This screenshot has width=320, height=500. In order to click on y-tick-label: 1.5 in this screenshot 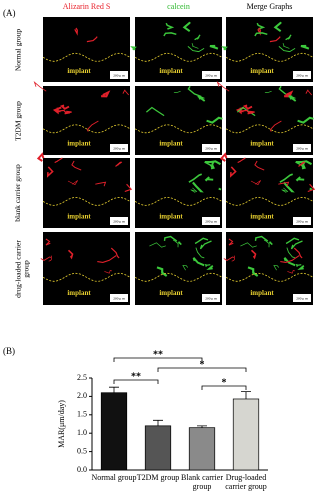, I will do `click(82, 414)`.